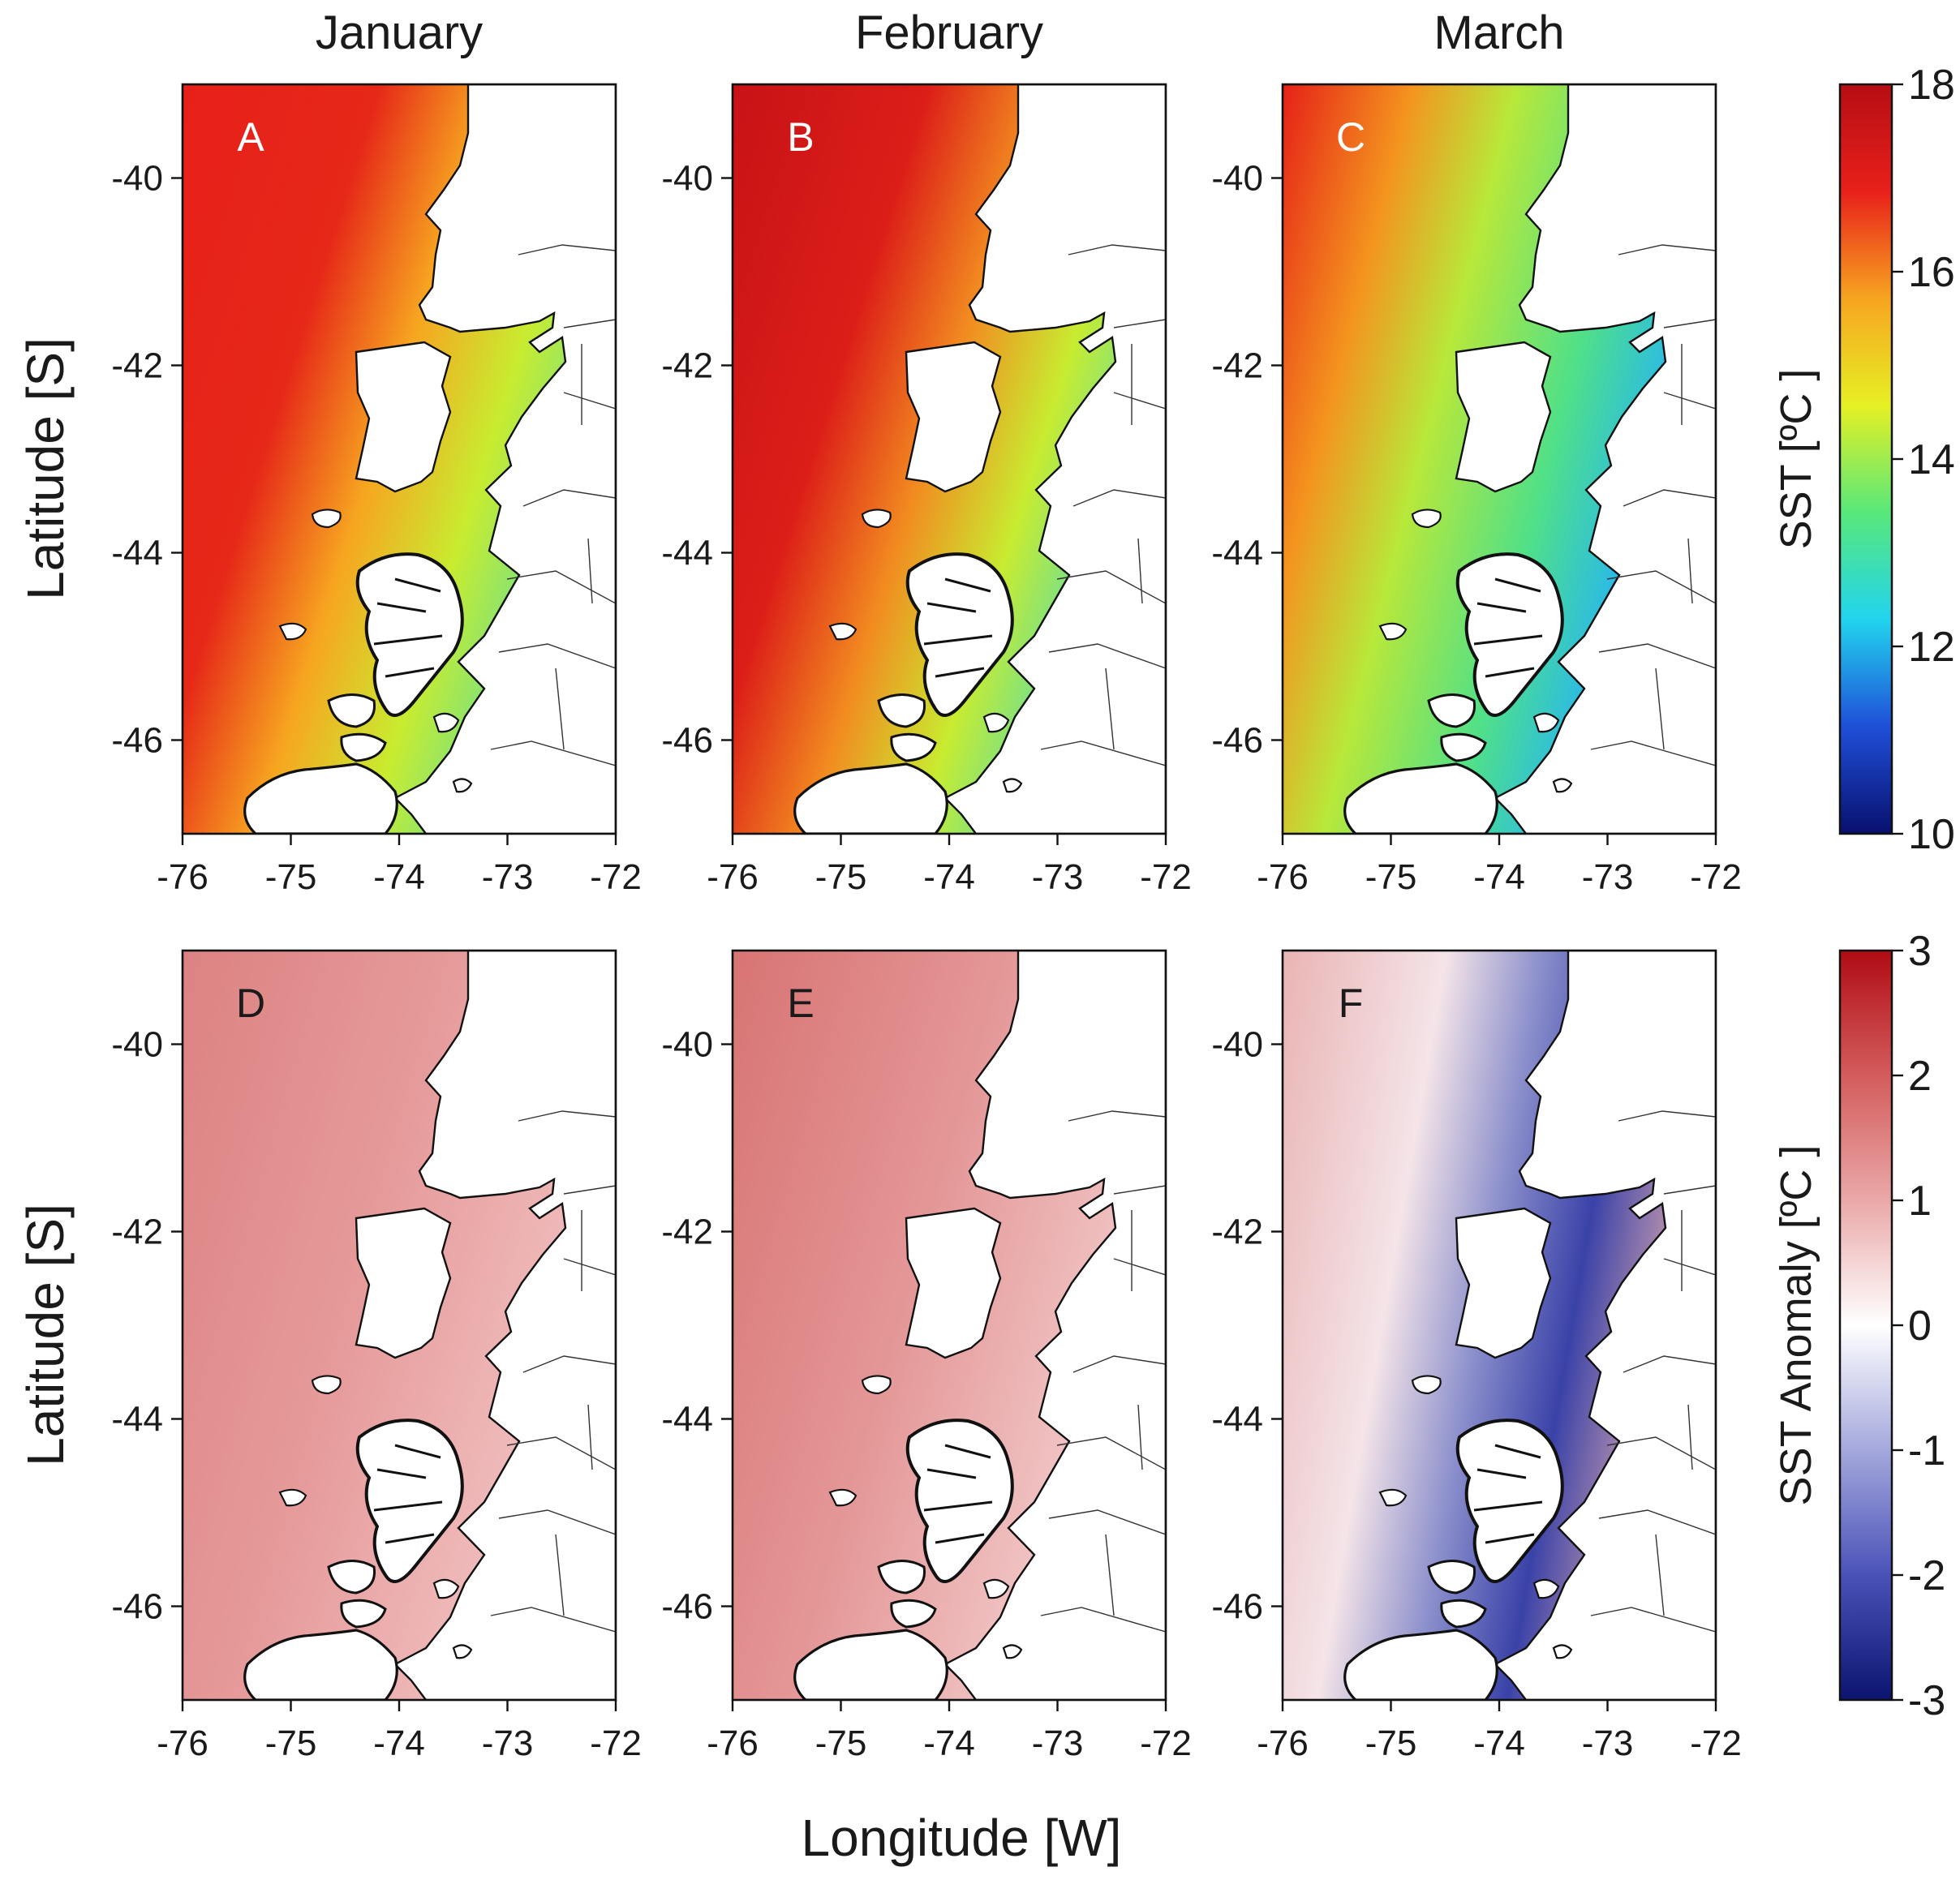 The height and width of the screenshot is (1880, 1960). I want to click on sst-colorbar: 10 12 14 16 18 SST [ºC ], so click(1863, 460).